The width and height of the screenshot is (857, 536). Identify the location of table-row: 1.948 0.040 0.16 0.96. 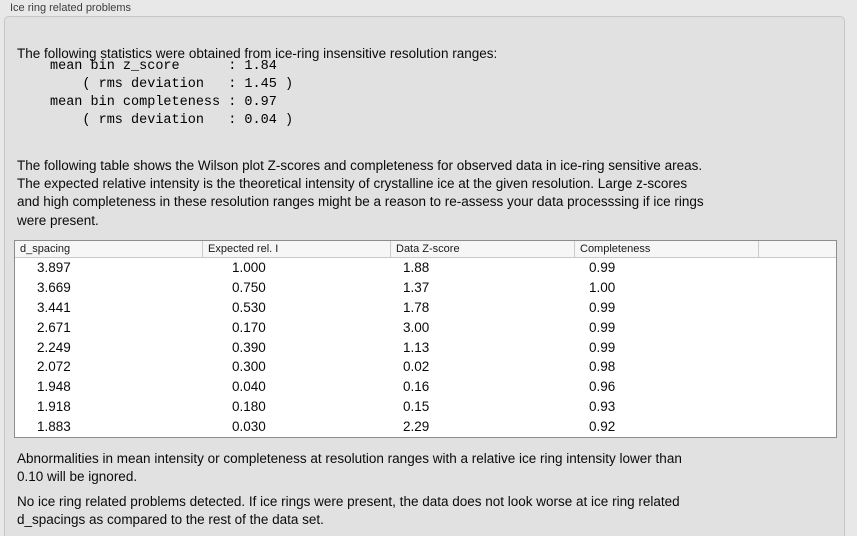
(425, 387).